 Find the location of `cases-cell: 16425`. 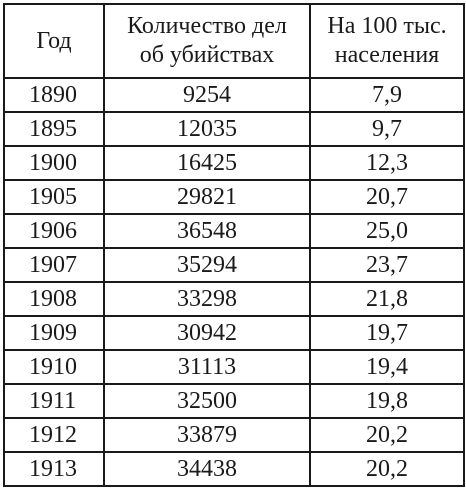

cases-cell: 16425 is located at coordinates (207, 163).